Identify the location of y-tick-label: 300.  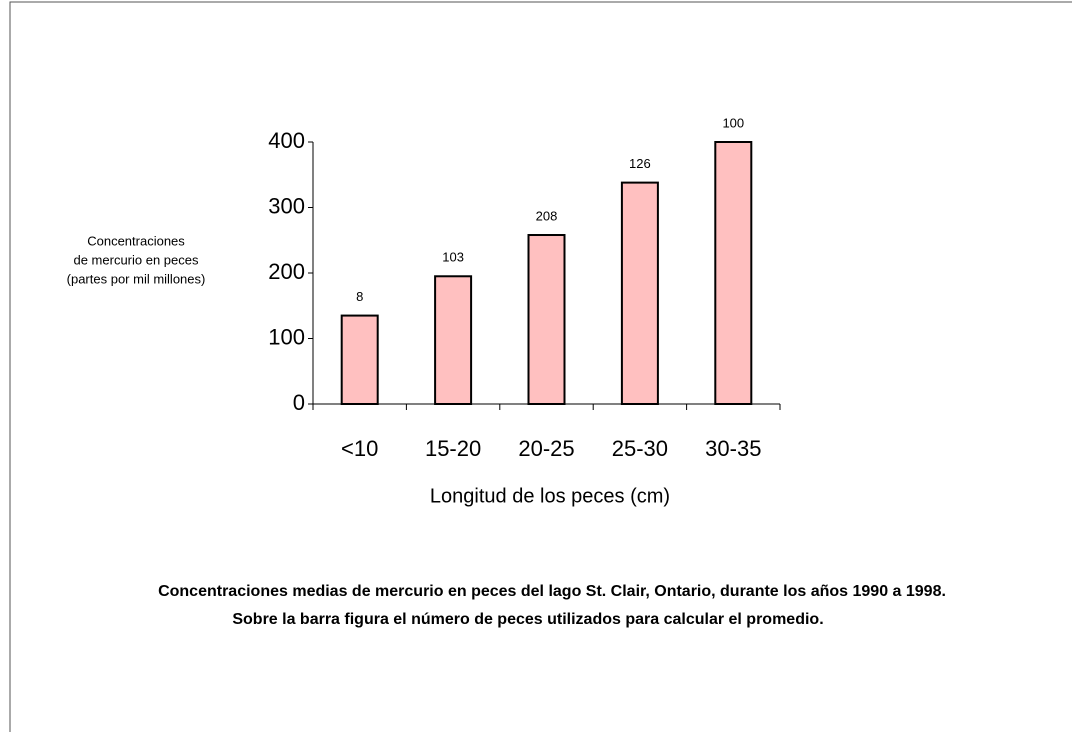
(286, 205).